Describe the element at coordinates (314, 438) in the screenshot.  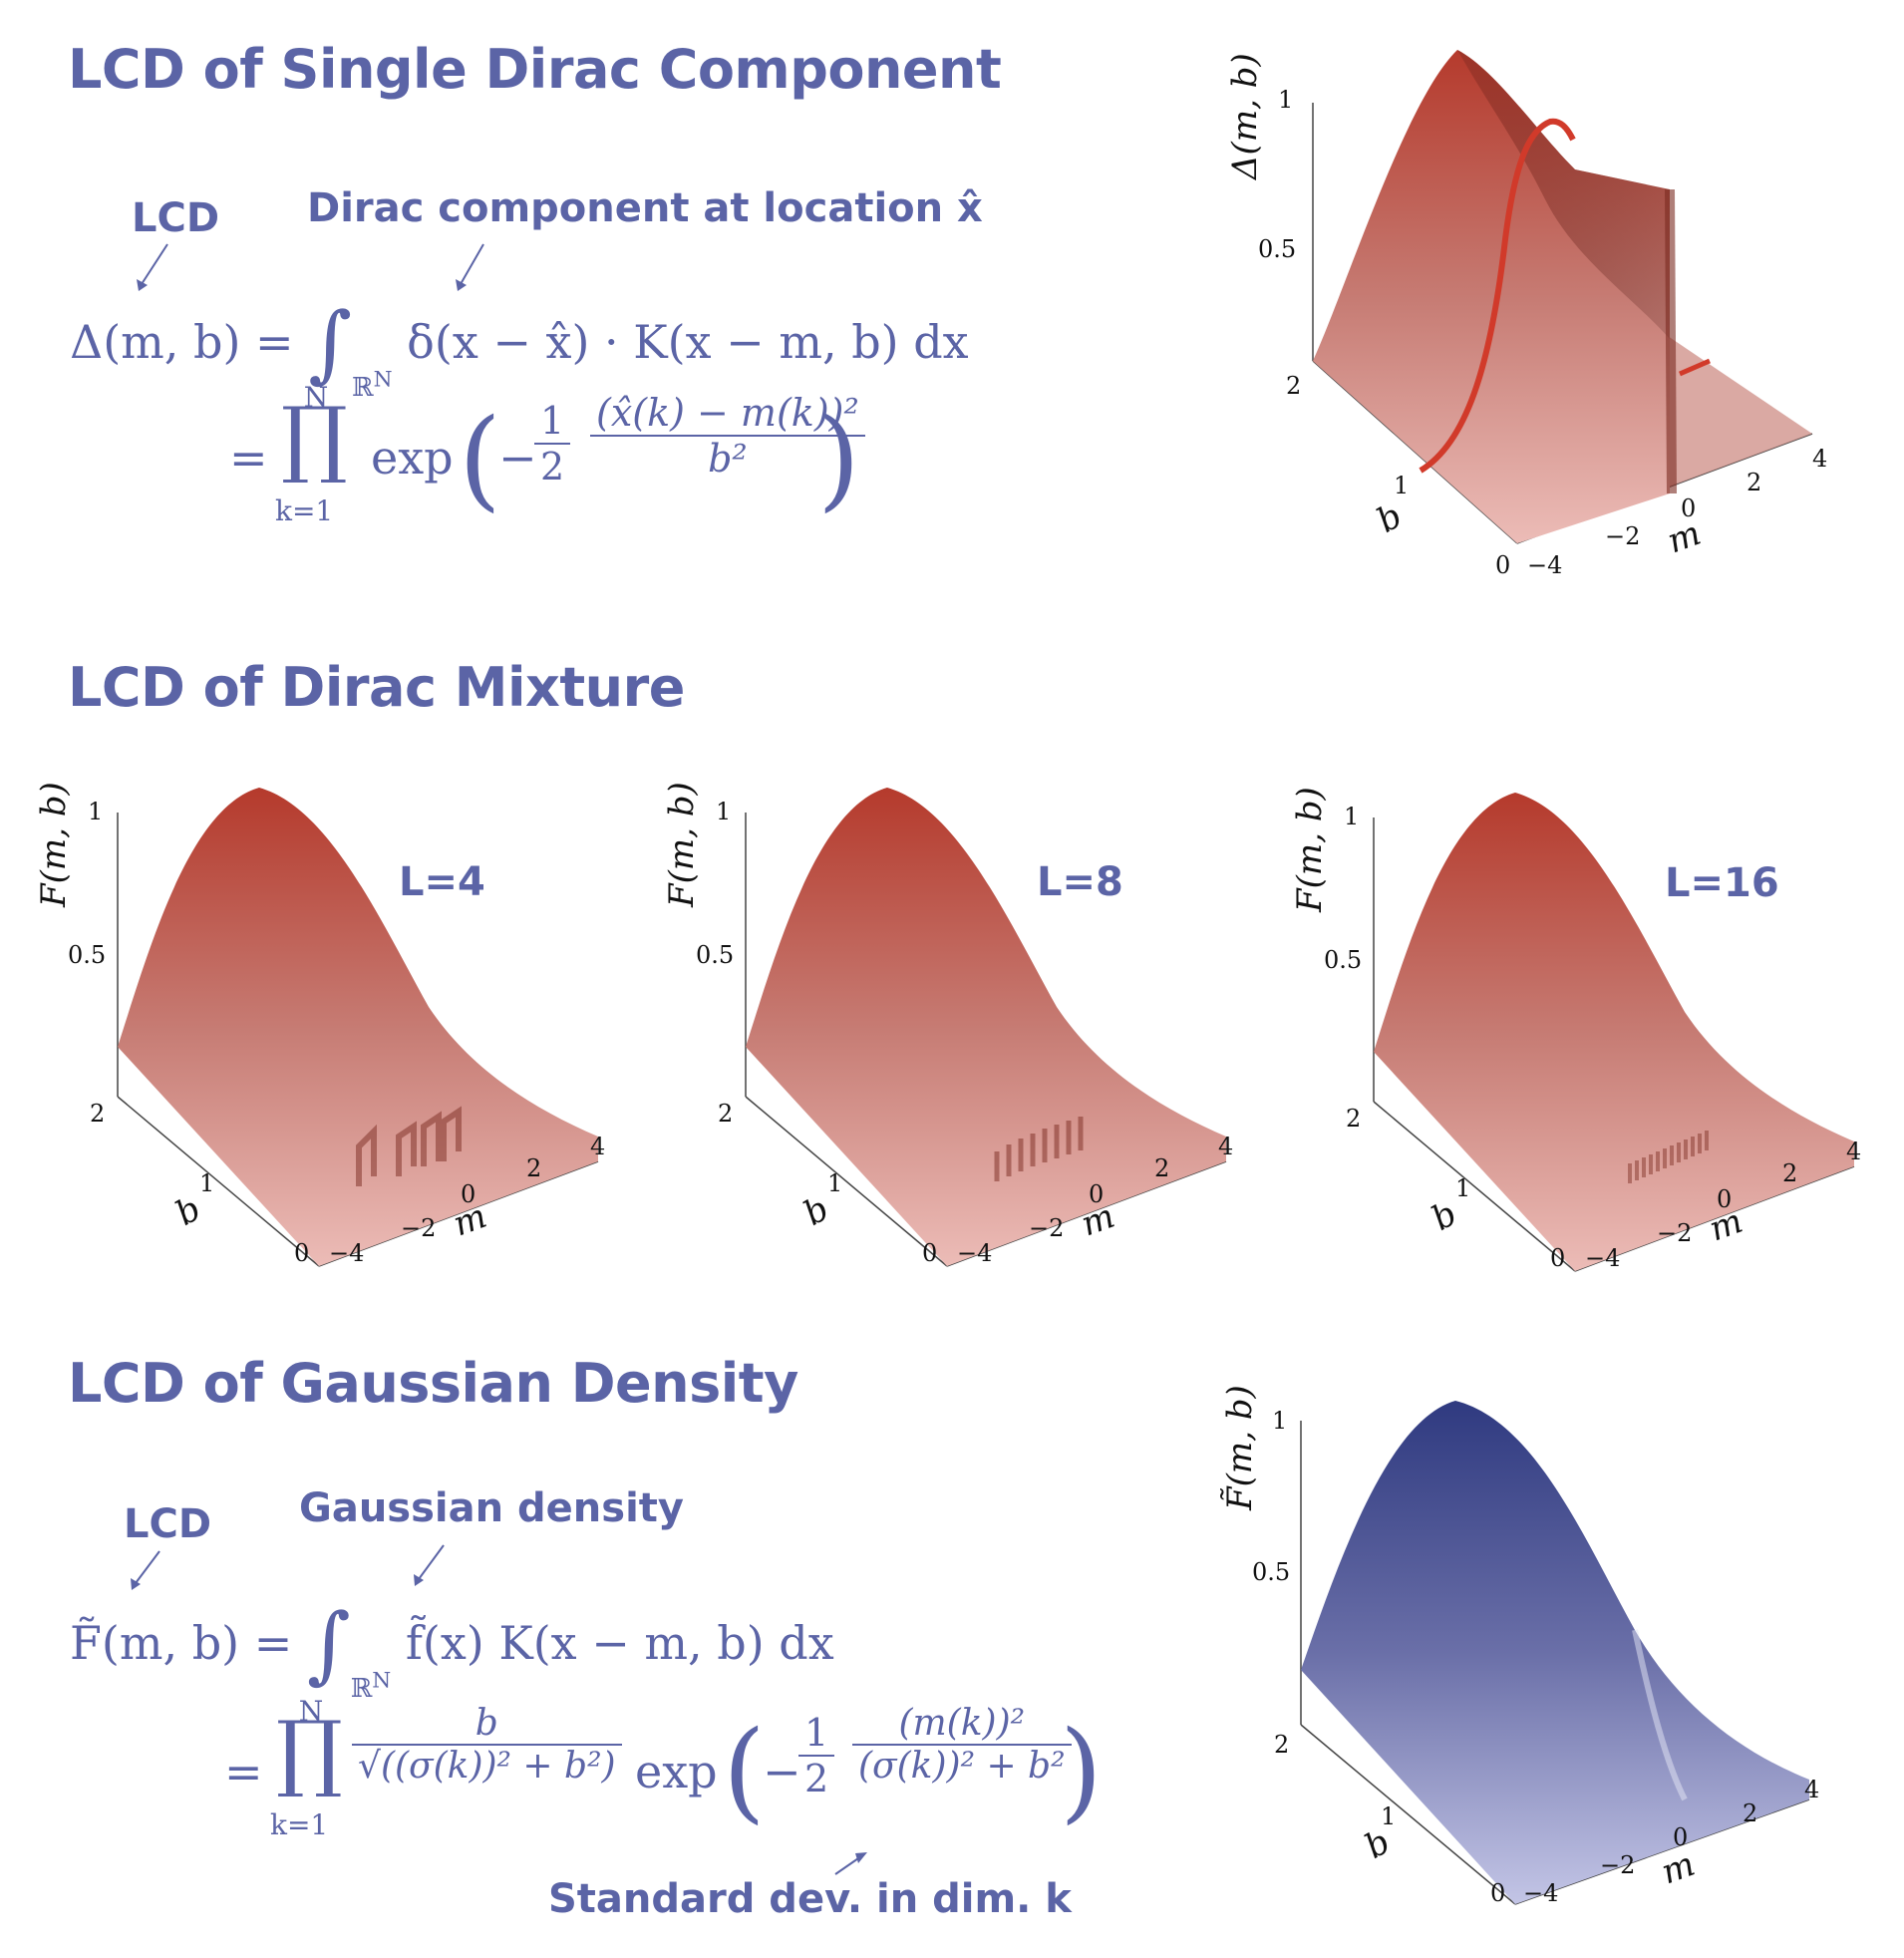
I see `product-sign: ∏` at that location.